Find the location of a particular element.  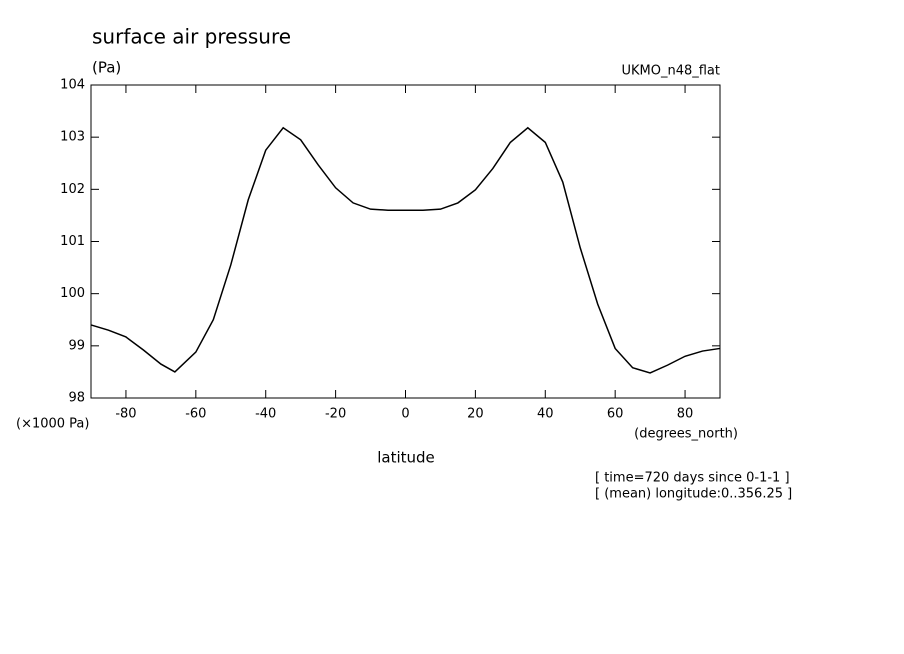

chart-title: surface air pressure is located at coordinates (191, 37).